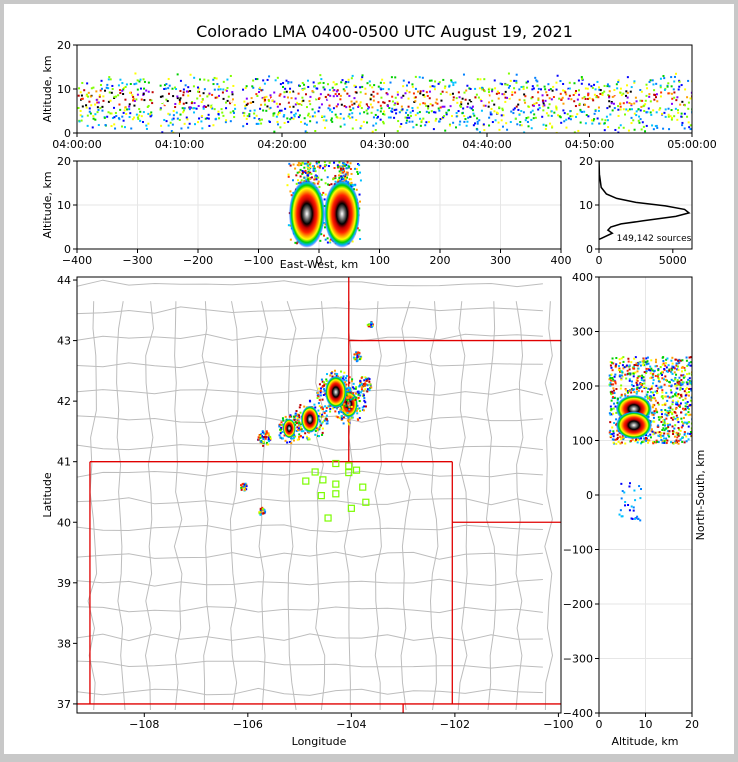  I want to click on ns-ytick-label: 300, so click(582, 332).